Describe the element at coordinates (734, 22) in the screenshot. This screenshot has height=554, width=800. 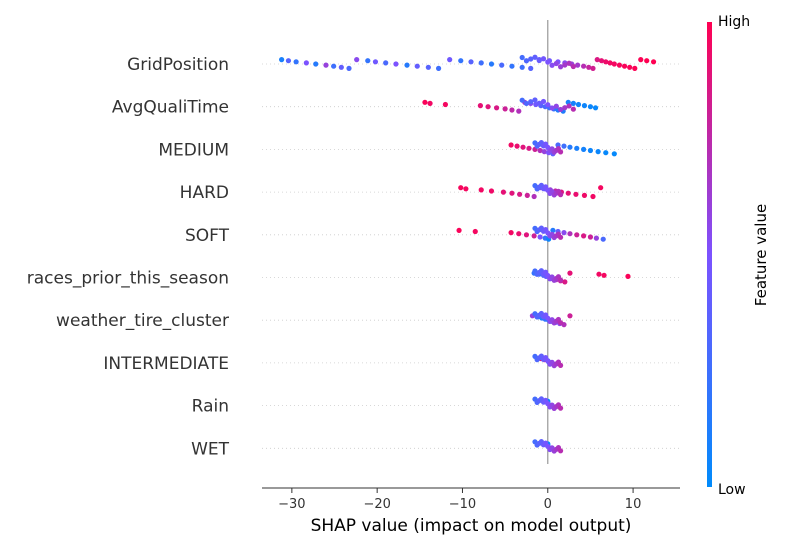
I see `colorbar-high-label: High` at that location.